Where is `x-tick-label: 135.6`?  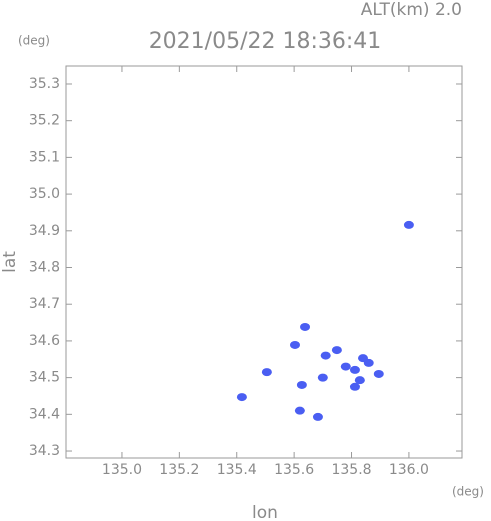 x-tick-label: 135.6 is located at coordinates (294, 470).